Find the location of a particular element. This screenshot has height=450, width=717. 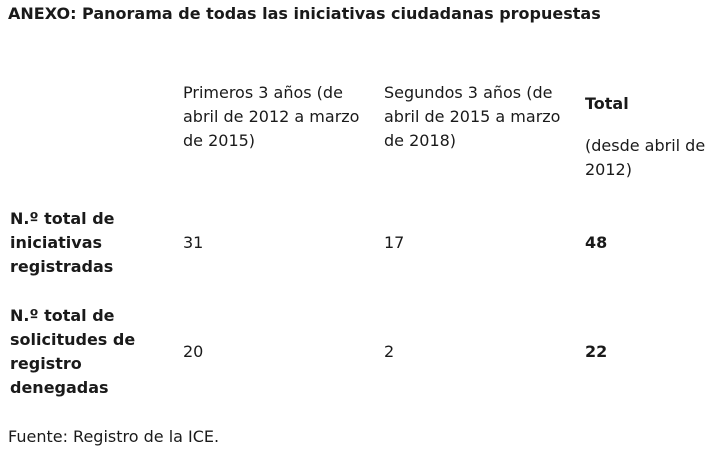

cell-denied-total: 22 is located at coordinates (596, 351).